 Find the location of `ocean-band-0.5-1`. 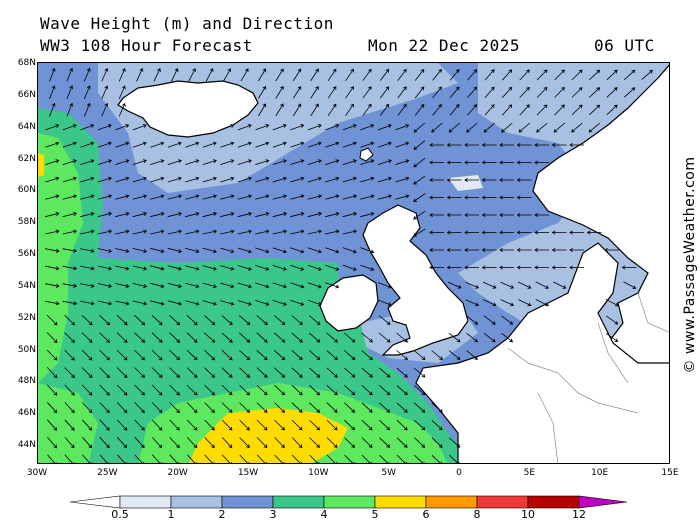

ocean-band-0.5-1 is located at coordinates (465, 183).